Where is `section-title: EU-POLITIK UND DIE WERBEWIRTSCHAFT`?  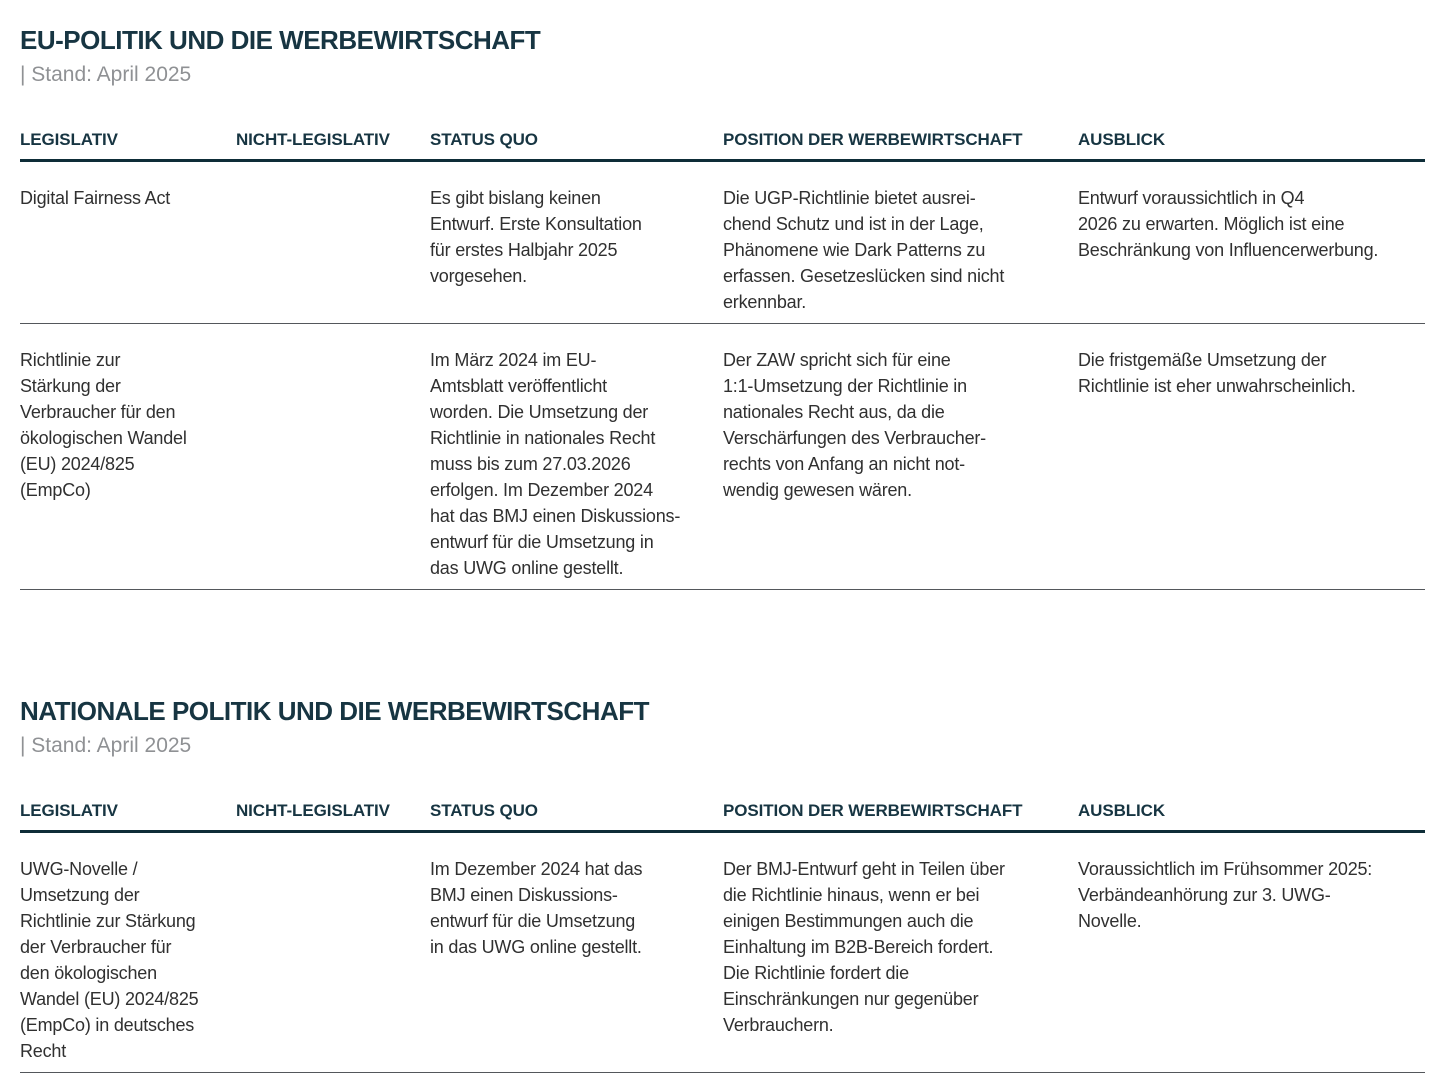
section-title: EU-POLITIK UND DIE WERBEWIRTSCHAFT is located at coordinates (280, 40).